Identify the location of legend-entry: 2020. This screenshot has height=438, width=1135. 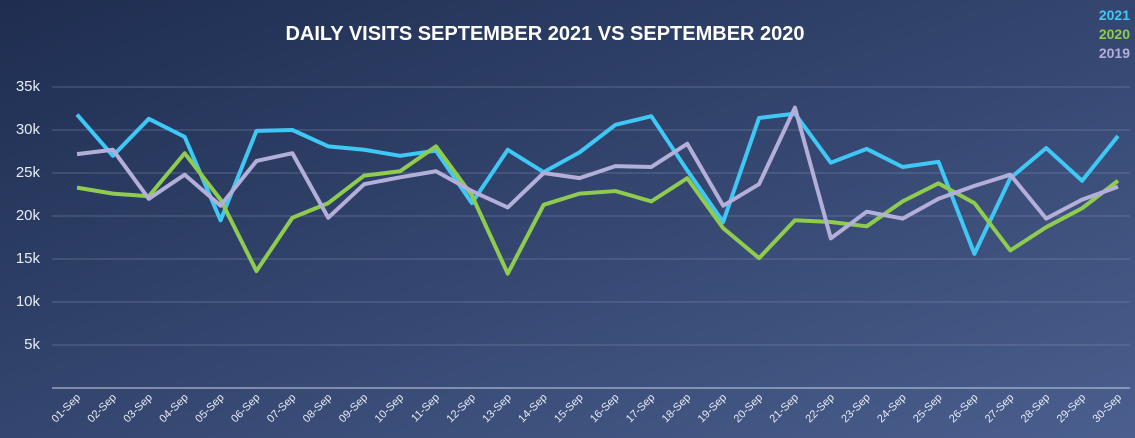
(1114, 34).